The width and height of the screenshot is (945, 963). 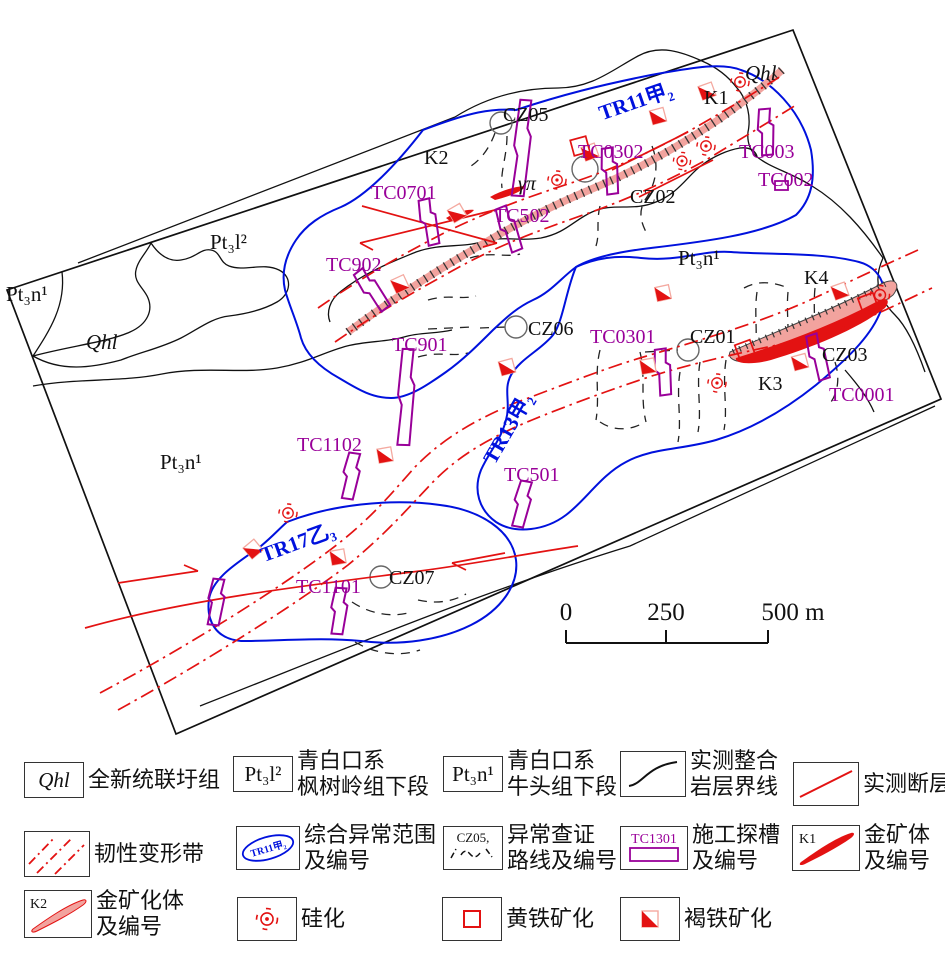 I want to click on legend-label: 金矿化体 及编号, so click(x=140, y=914).